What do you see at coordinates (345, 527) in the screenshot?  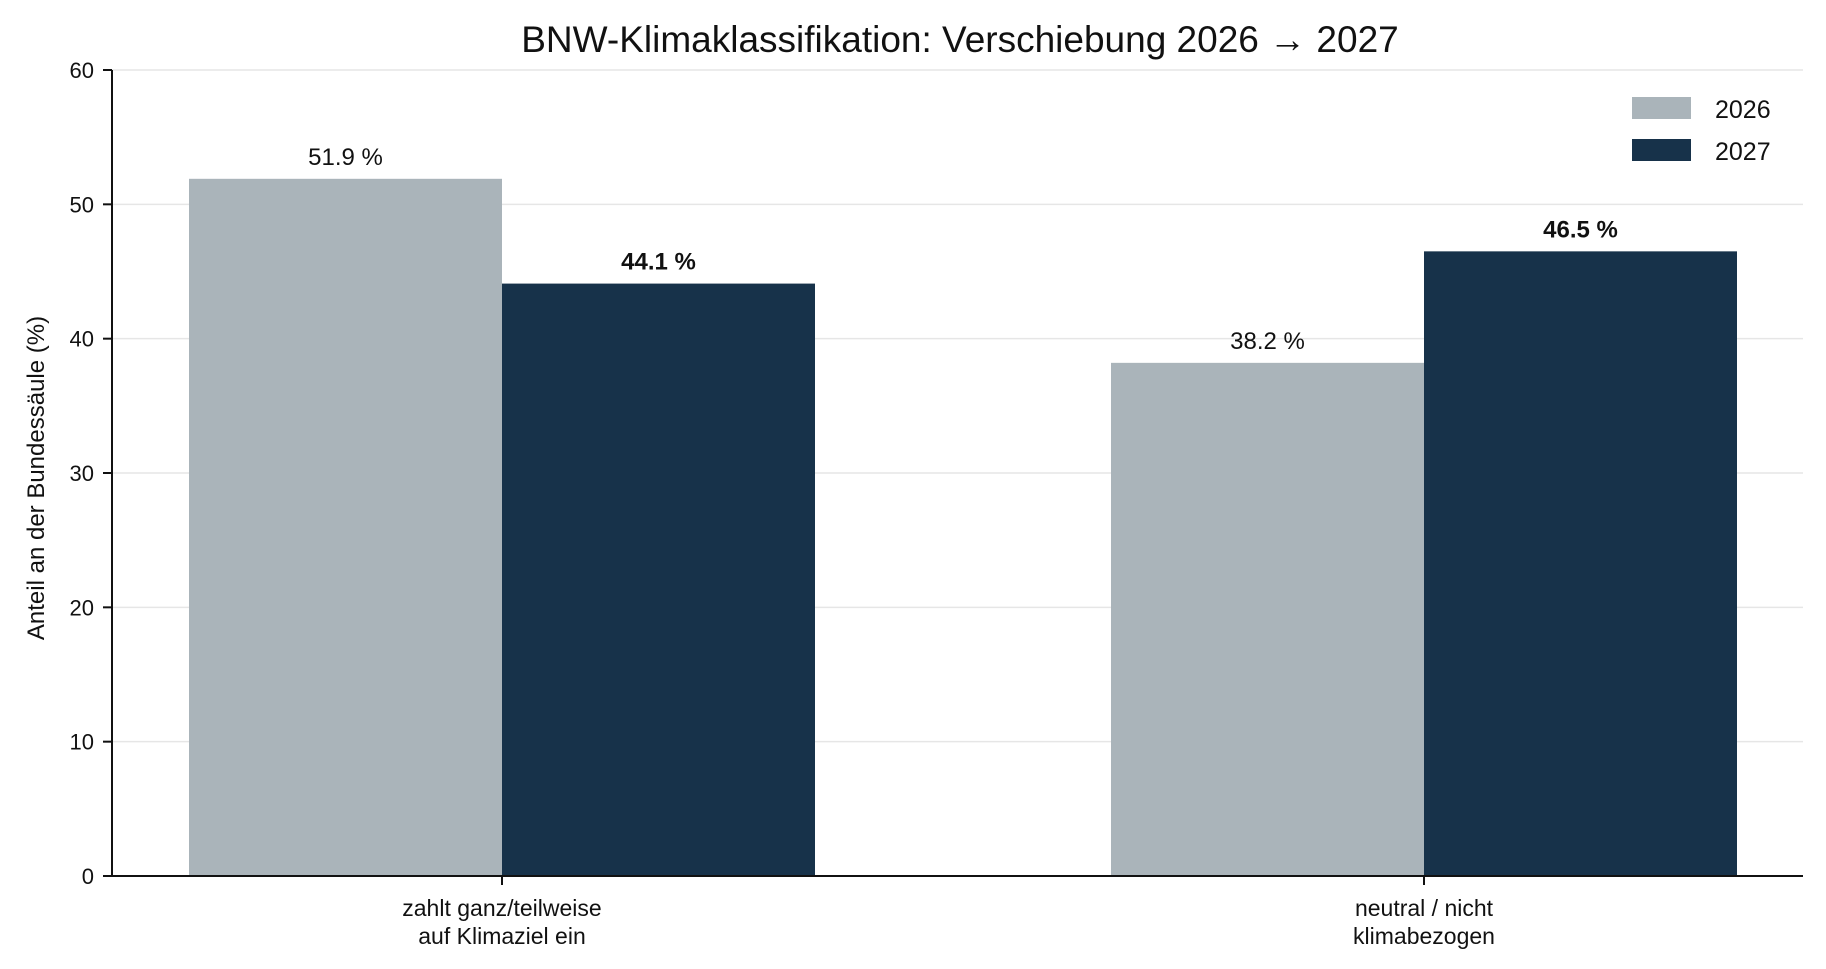 I see `bar-2026-cat1` at bounding box center [345, 527].